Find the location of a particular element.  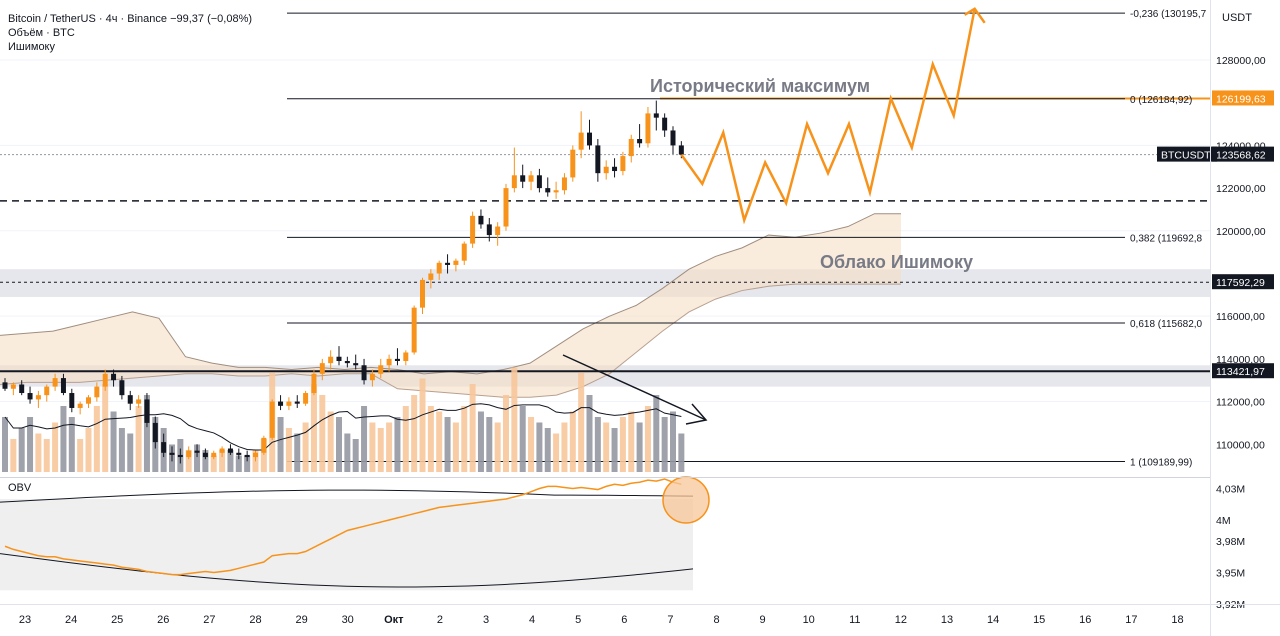

support-zone is located at coordinates (605, 283).